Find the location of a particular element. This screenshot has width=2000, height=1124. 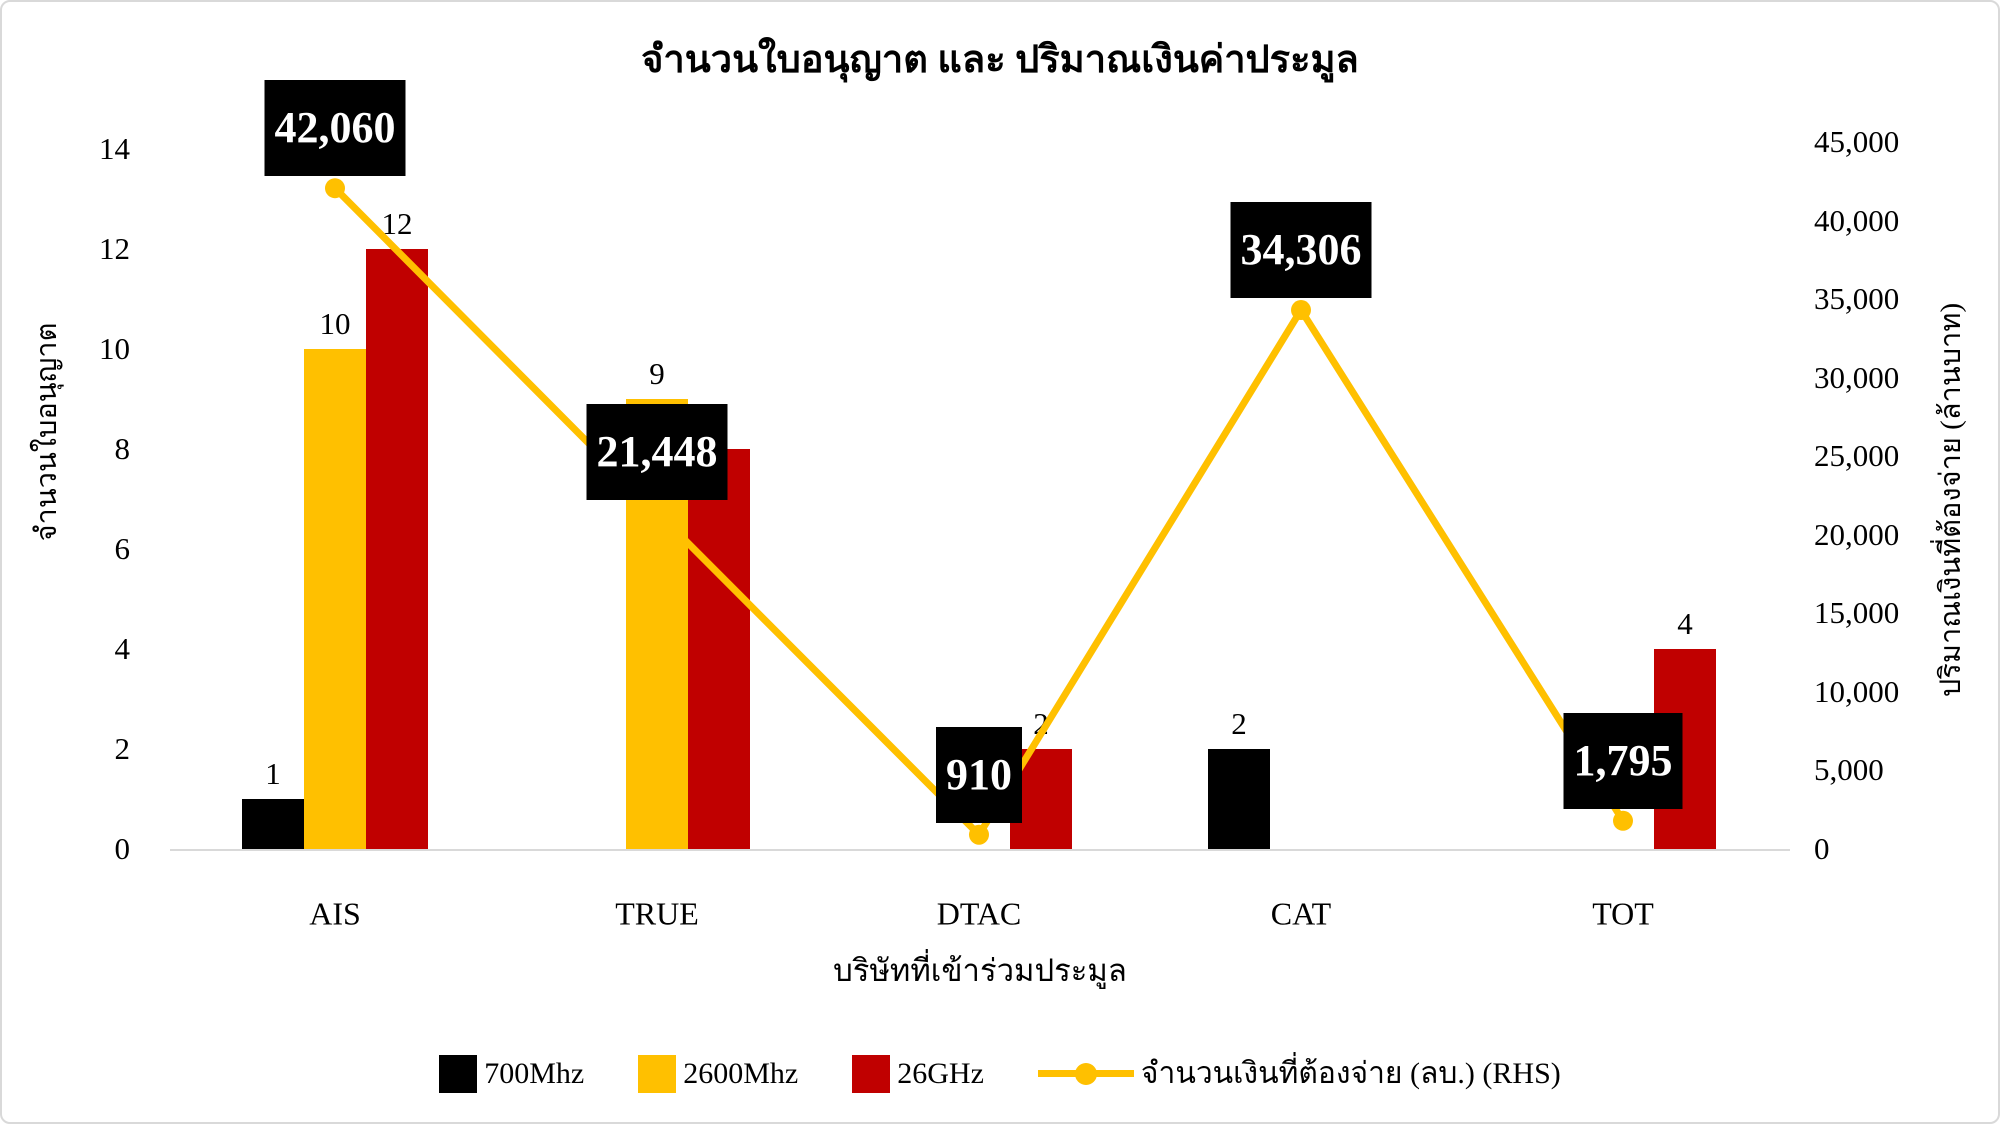

x-label-DTAC: DTAC is located at coordinates (979, 913).